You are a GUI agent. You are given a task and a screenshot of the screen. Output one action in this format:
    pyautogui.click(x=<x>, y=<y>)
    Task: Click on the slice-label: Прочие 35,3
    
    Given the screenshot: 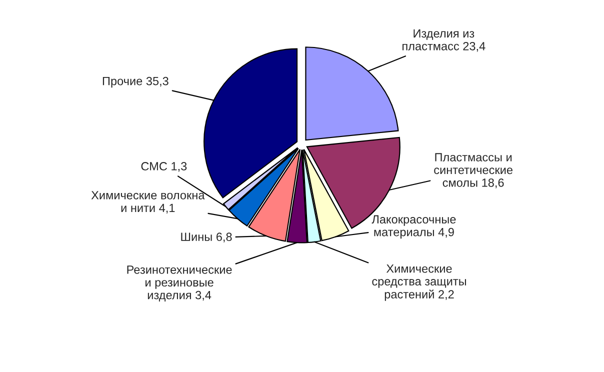 What is the action you would take?
    pyautogui.click(x=135, y=82)
    